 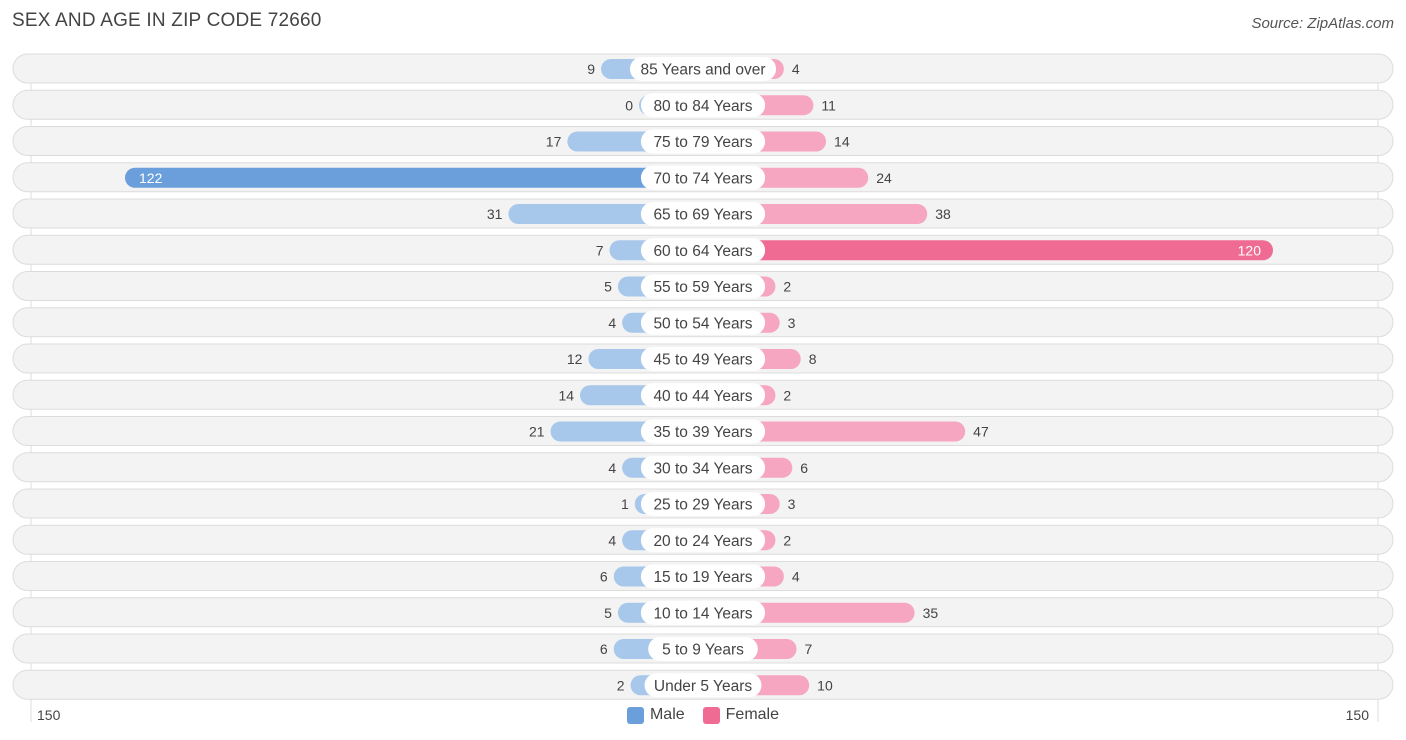 What do you see at coordinates (600, 250) in the screenshot?
I see `value-label-male: 7` at bounding box center [600, 250].